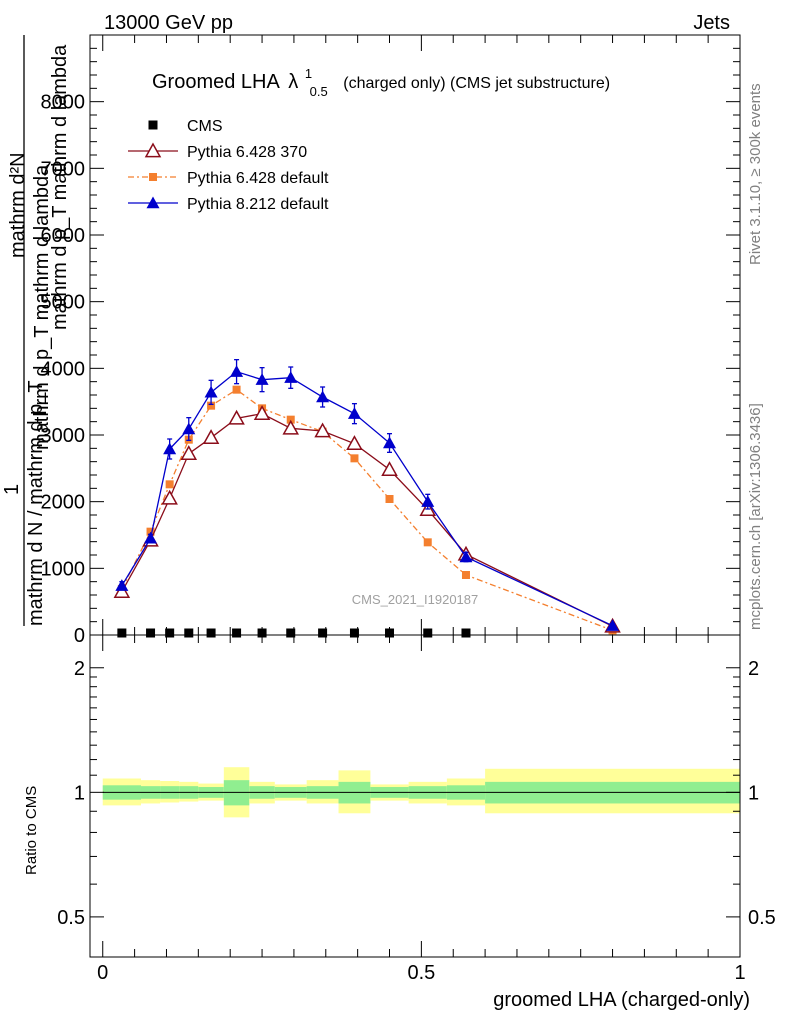 This screenshot has width=786, height=1024. I want to click on main-y-tick-label: 2000, so click(63, 503).